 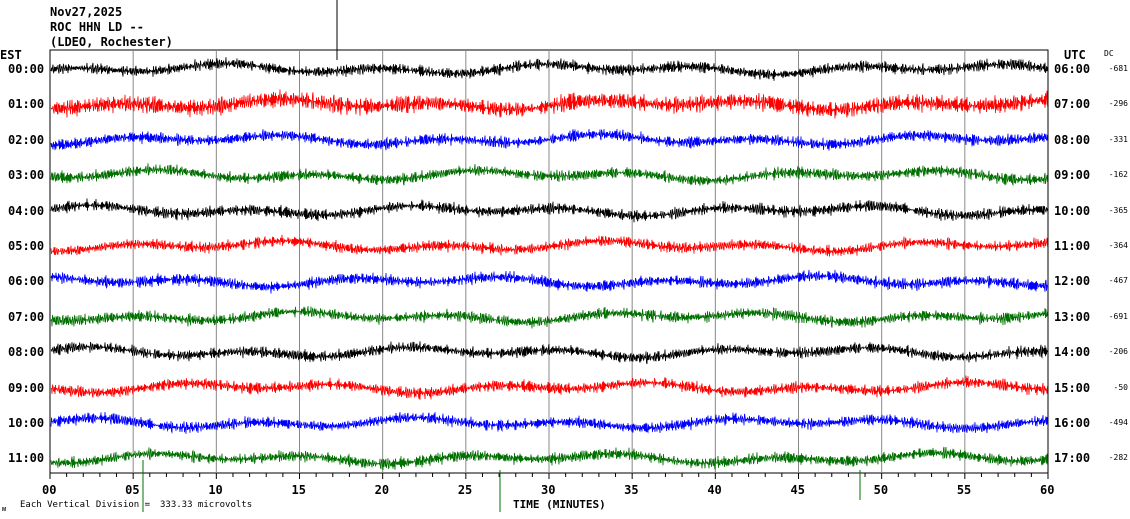 What do you see at coordinates (1118, 458) in the screenshot?
I see `dc-offset-value: -282` at bounding box center [1118, 458].